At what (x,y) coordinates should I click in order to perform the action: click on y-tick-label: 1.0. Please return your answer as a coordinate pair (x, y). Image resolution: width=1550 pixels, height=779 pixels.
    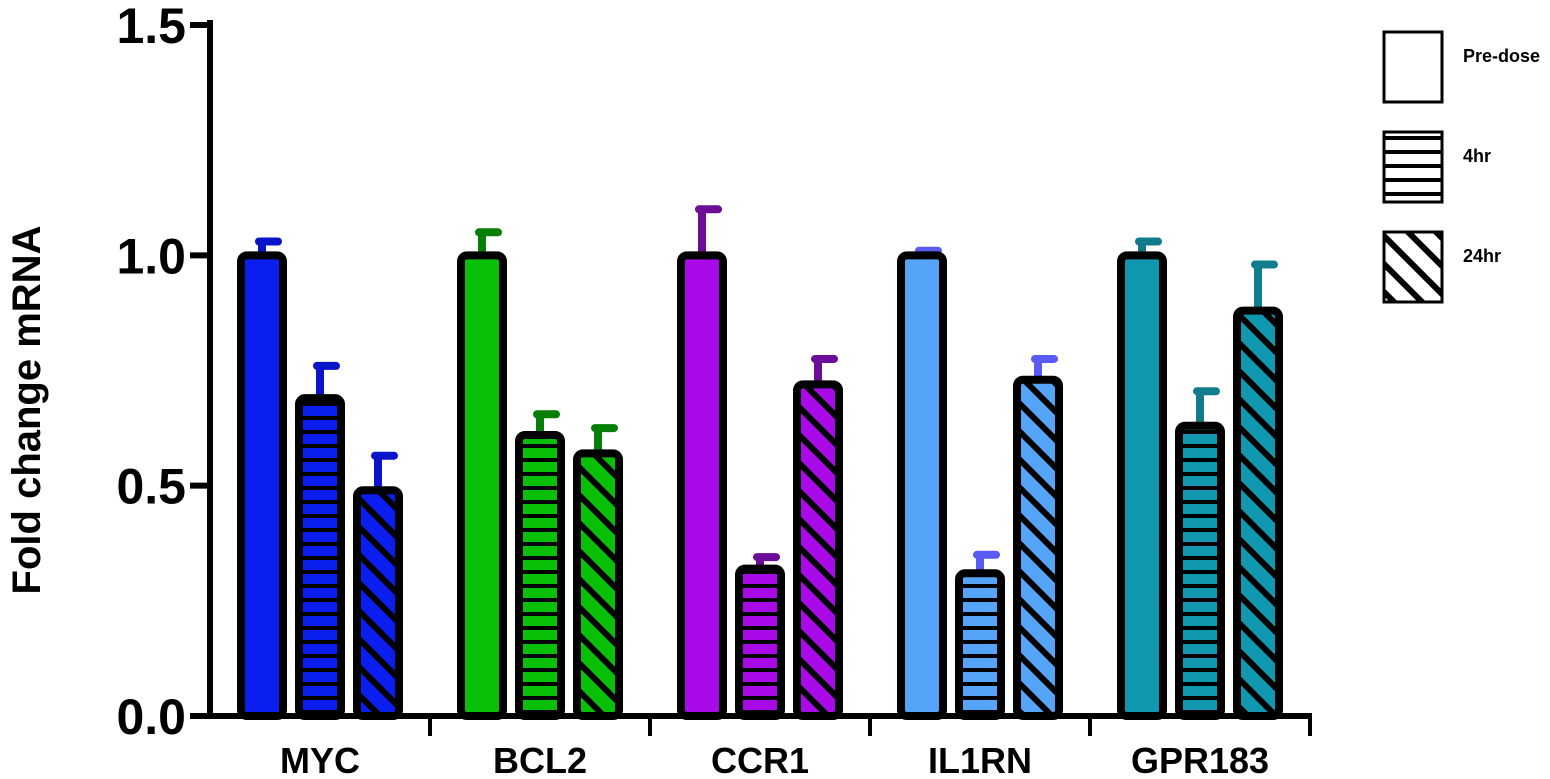
    Looking at the image, I should click on (151, 256).